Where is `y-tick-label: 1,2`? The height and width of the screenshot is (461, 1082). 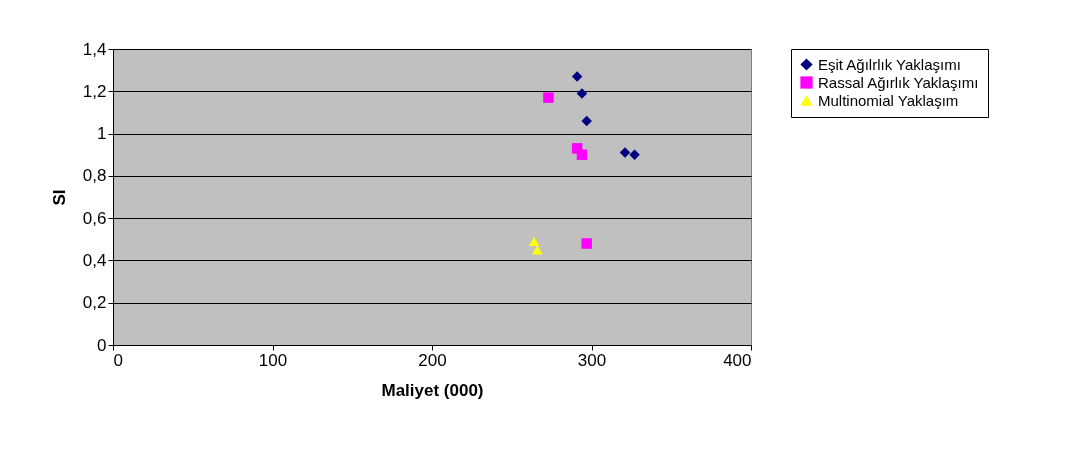 y-tick-label: 1,2 is located at coordinates (94, 91).